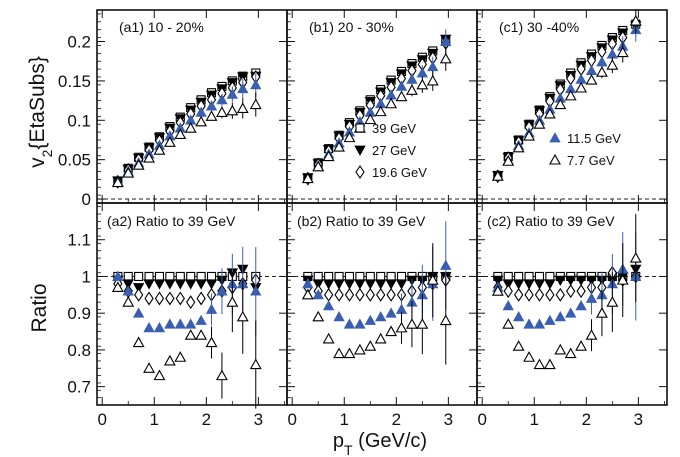 Image resolution: width=680 pixels, height=457 pixels. Describe the element at coordinates (394, 128) in the screenshot. I see `legend-label: 39 GeV` at that location.